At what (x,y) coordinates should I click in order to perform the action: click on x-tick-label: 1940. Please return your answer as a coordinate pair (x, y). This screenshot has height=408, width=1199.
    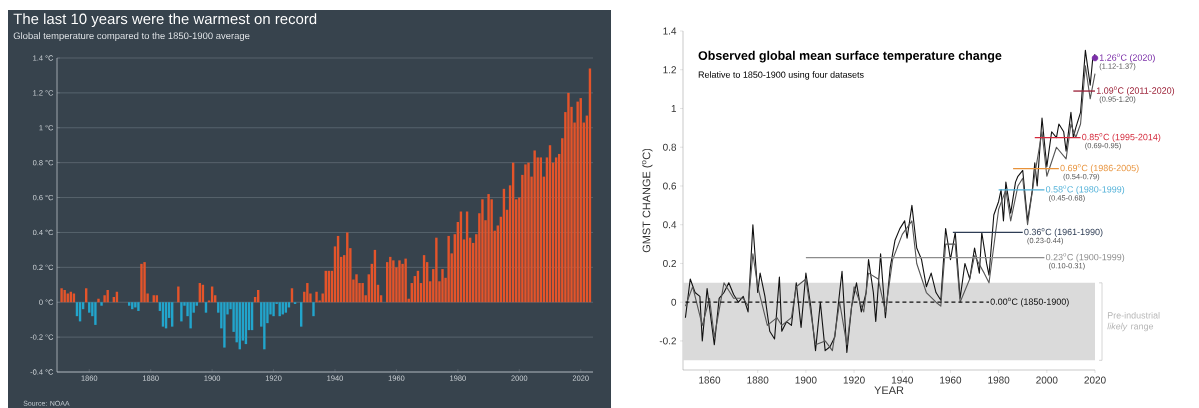
    Looking at the image, I should click on (902, 380).